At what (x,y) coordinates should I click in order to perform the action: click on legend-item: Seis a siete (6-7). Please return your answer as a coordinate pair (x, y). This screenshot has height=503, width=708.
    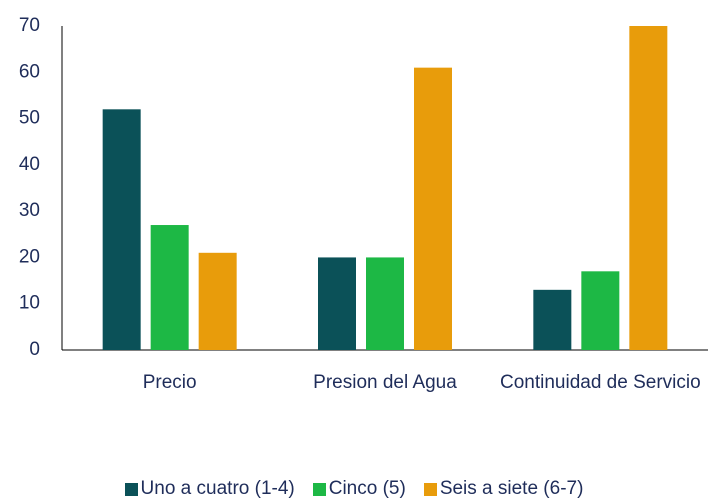
    Looking at the image, I should click on (503, 489).